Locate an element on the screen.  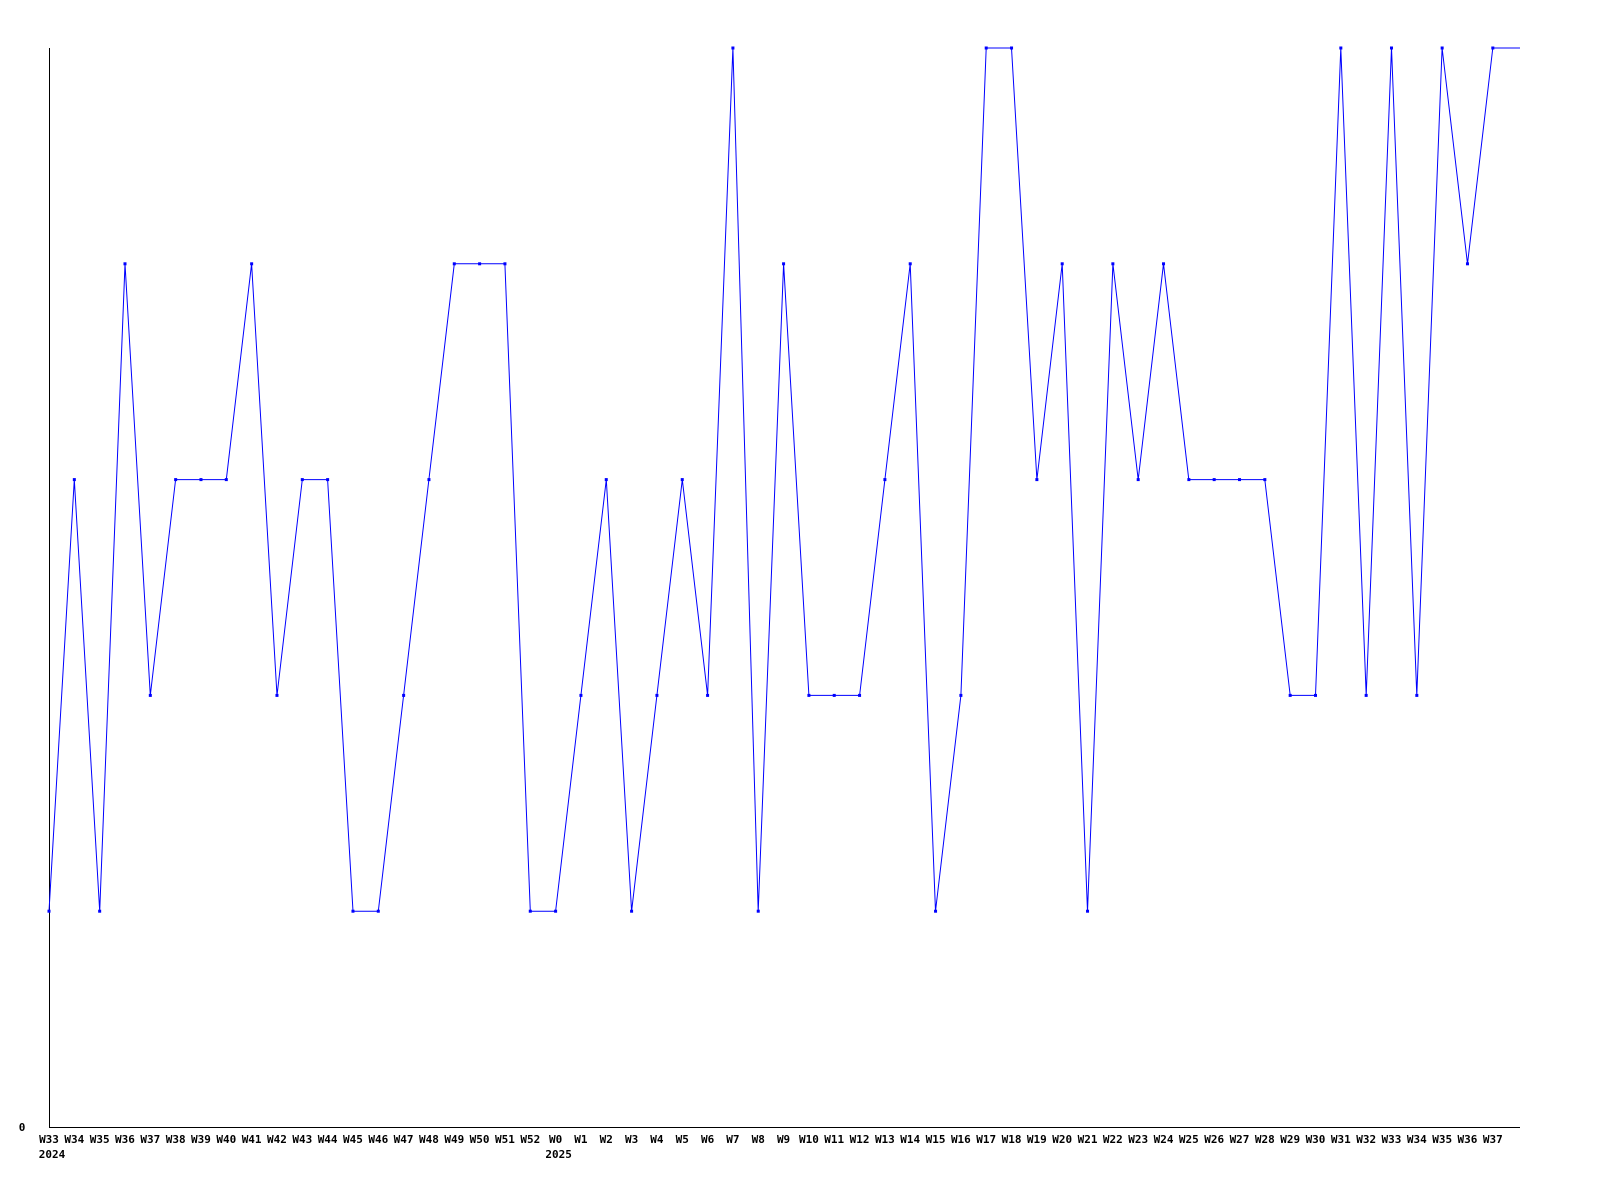
x-tick-label: W49 is located at coordinates (454, 1139).